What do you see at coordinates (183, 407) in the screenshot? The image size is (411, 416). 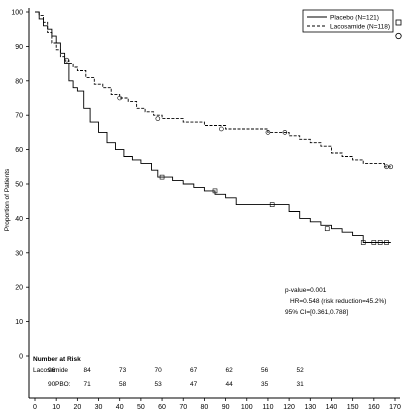 I see `x-tick-label: 70` at bounding box center [183, 407].